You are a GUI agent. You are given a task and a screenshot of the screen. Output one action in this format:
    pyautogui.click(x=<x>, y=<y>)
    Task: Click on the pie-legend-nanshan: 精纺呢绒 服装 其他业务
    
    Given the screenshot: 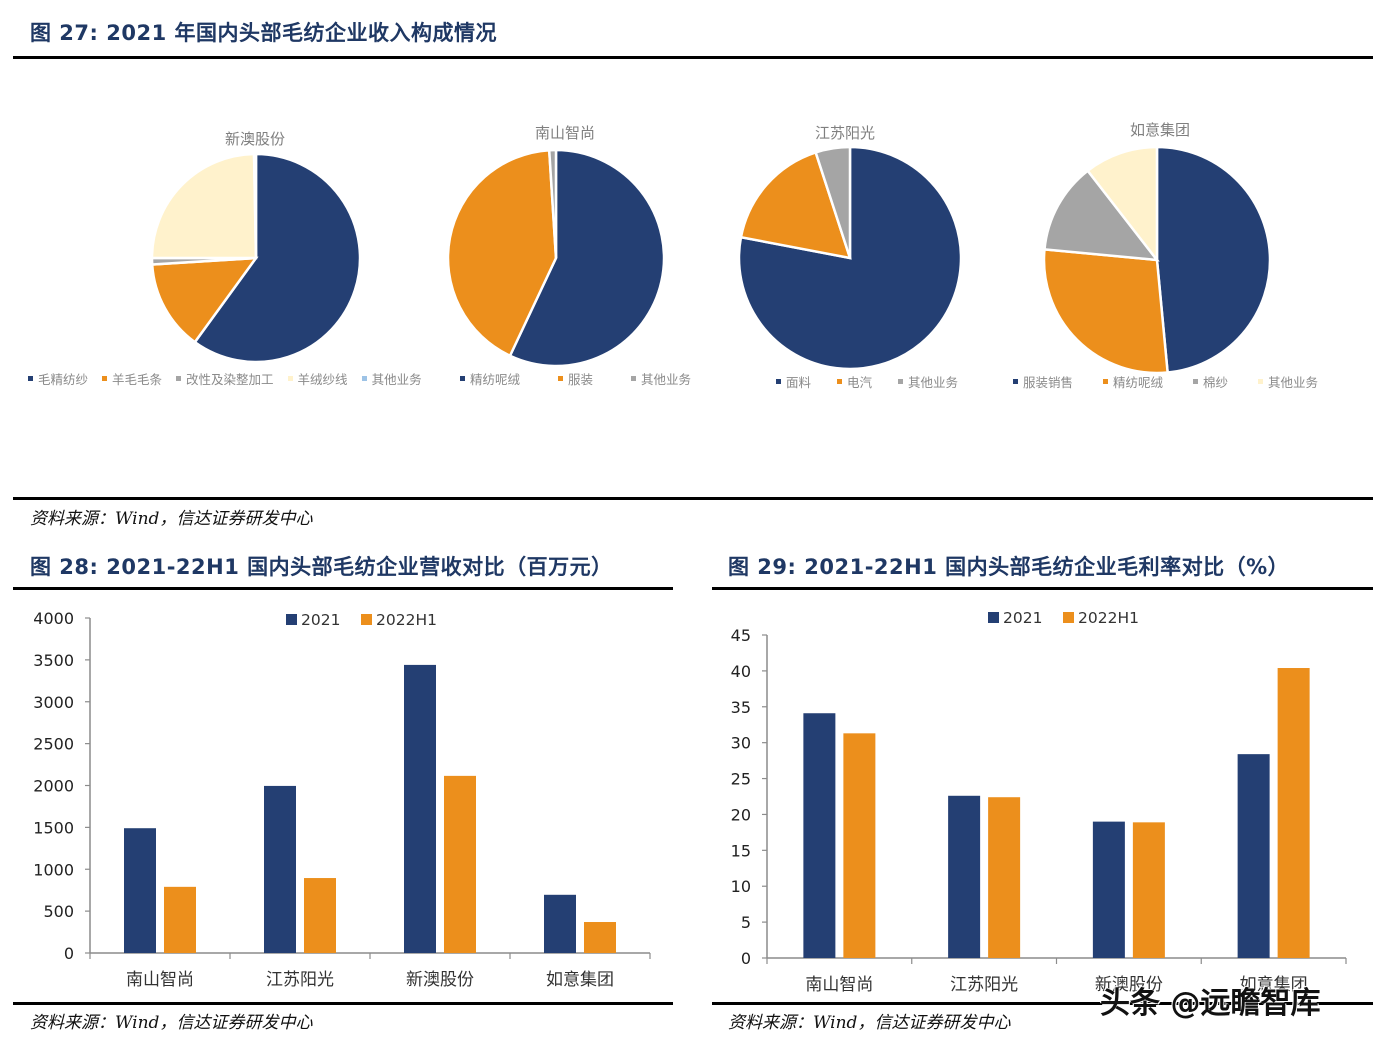 What is the action you would take?
    pyautogui.click(x=582, y=378)
    